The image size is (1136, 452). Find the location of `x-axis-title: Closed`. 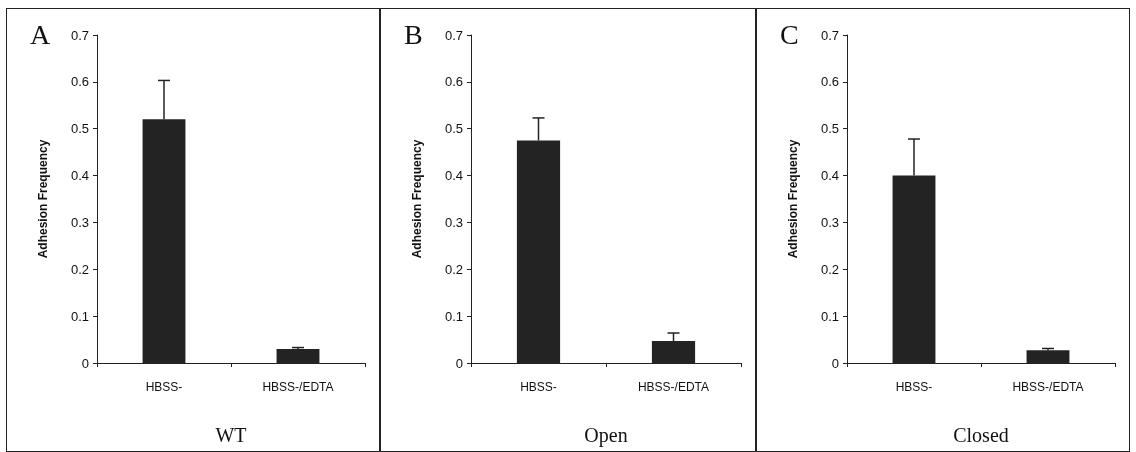

x-axis-title: Closed is located at coordinates (981, 435).